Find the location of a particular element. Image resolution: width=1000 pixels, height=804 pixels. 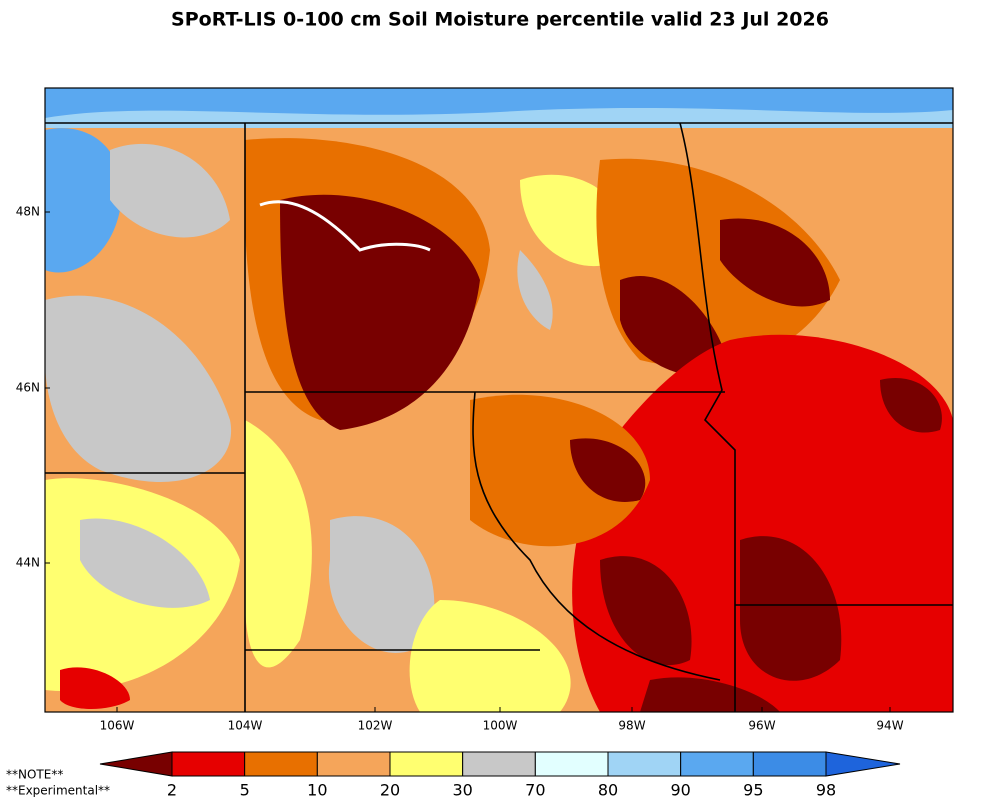

colorbar-label: 20 is located at coordinates (390, 790).